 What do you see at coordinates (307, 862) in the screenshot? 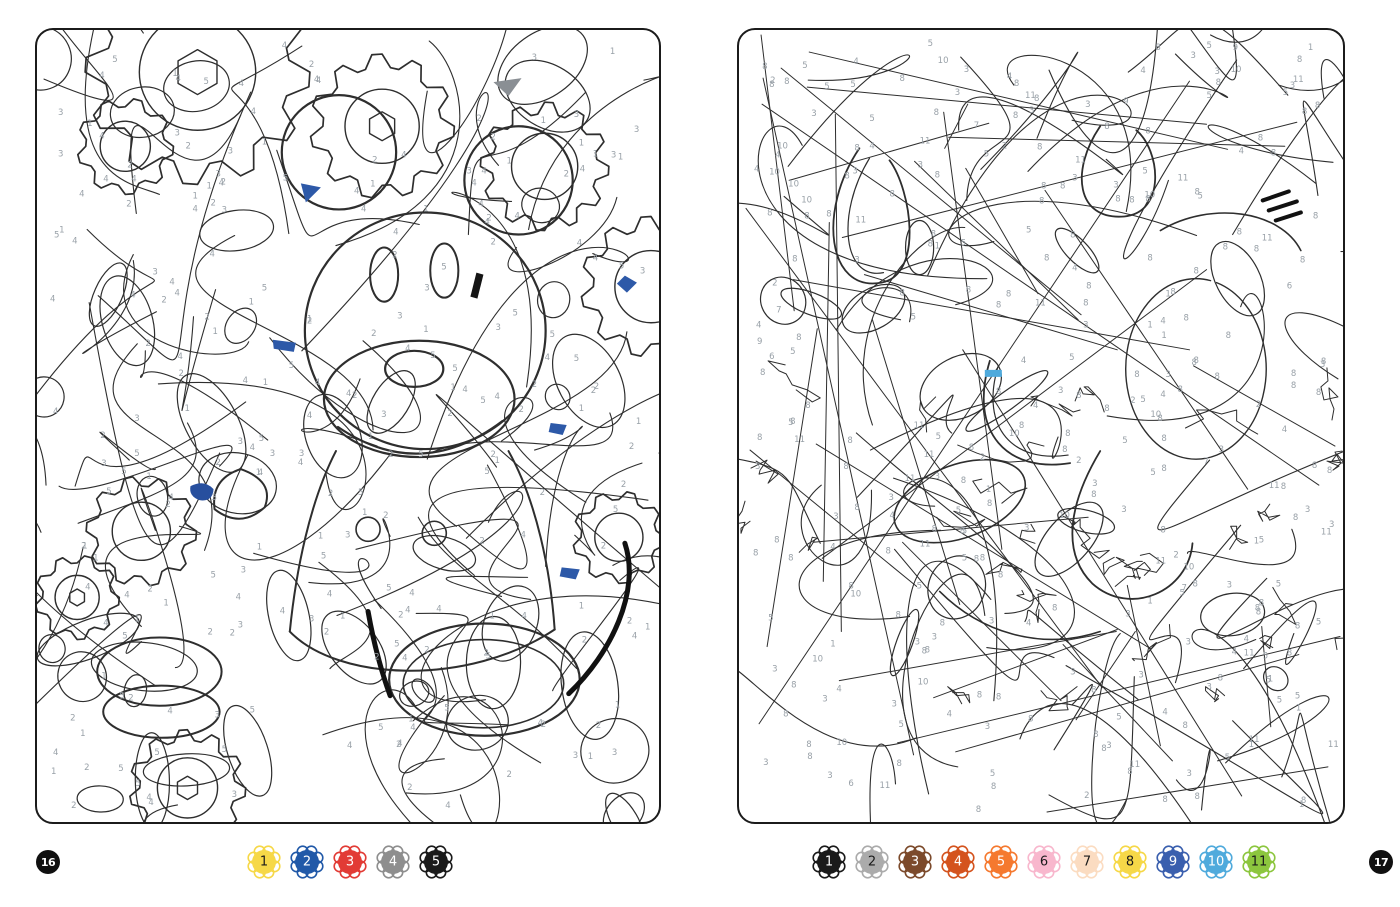
I see `palette-swatch-left-2: 2` at bounding box center [307, 862].